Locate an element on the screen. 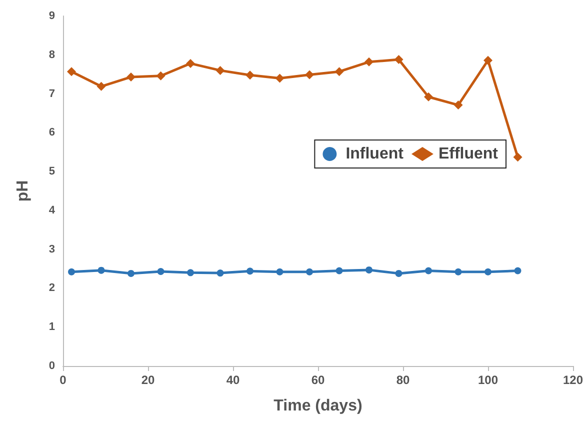 The width and height of the screenshot is (586, 425). x-tick-label: 40 is located at coordinates (233, 380).